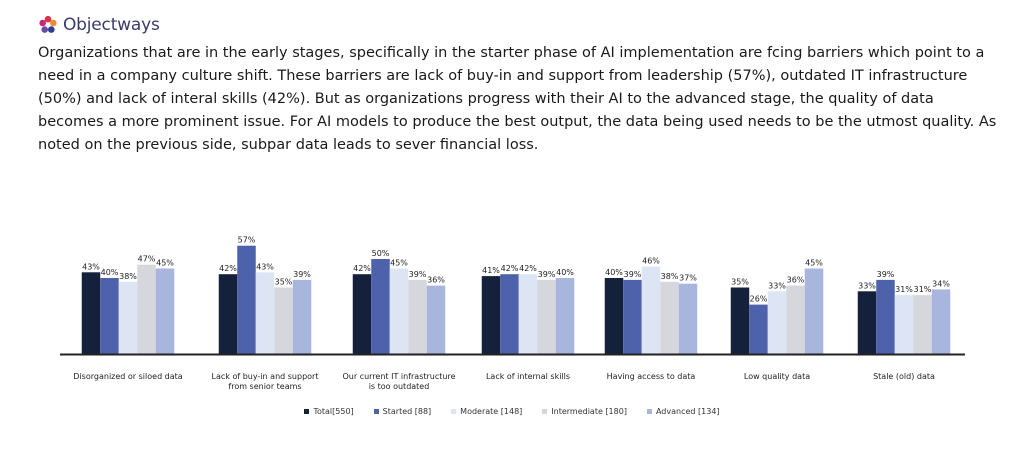 This screenshot has width=1024, height=467. I want to click on legend-item: Started [88], so click(402, 411).